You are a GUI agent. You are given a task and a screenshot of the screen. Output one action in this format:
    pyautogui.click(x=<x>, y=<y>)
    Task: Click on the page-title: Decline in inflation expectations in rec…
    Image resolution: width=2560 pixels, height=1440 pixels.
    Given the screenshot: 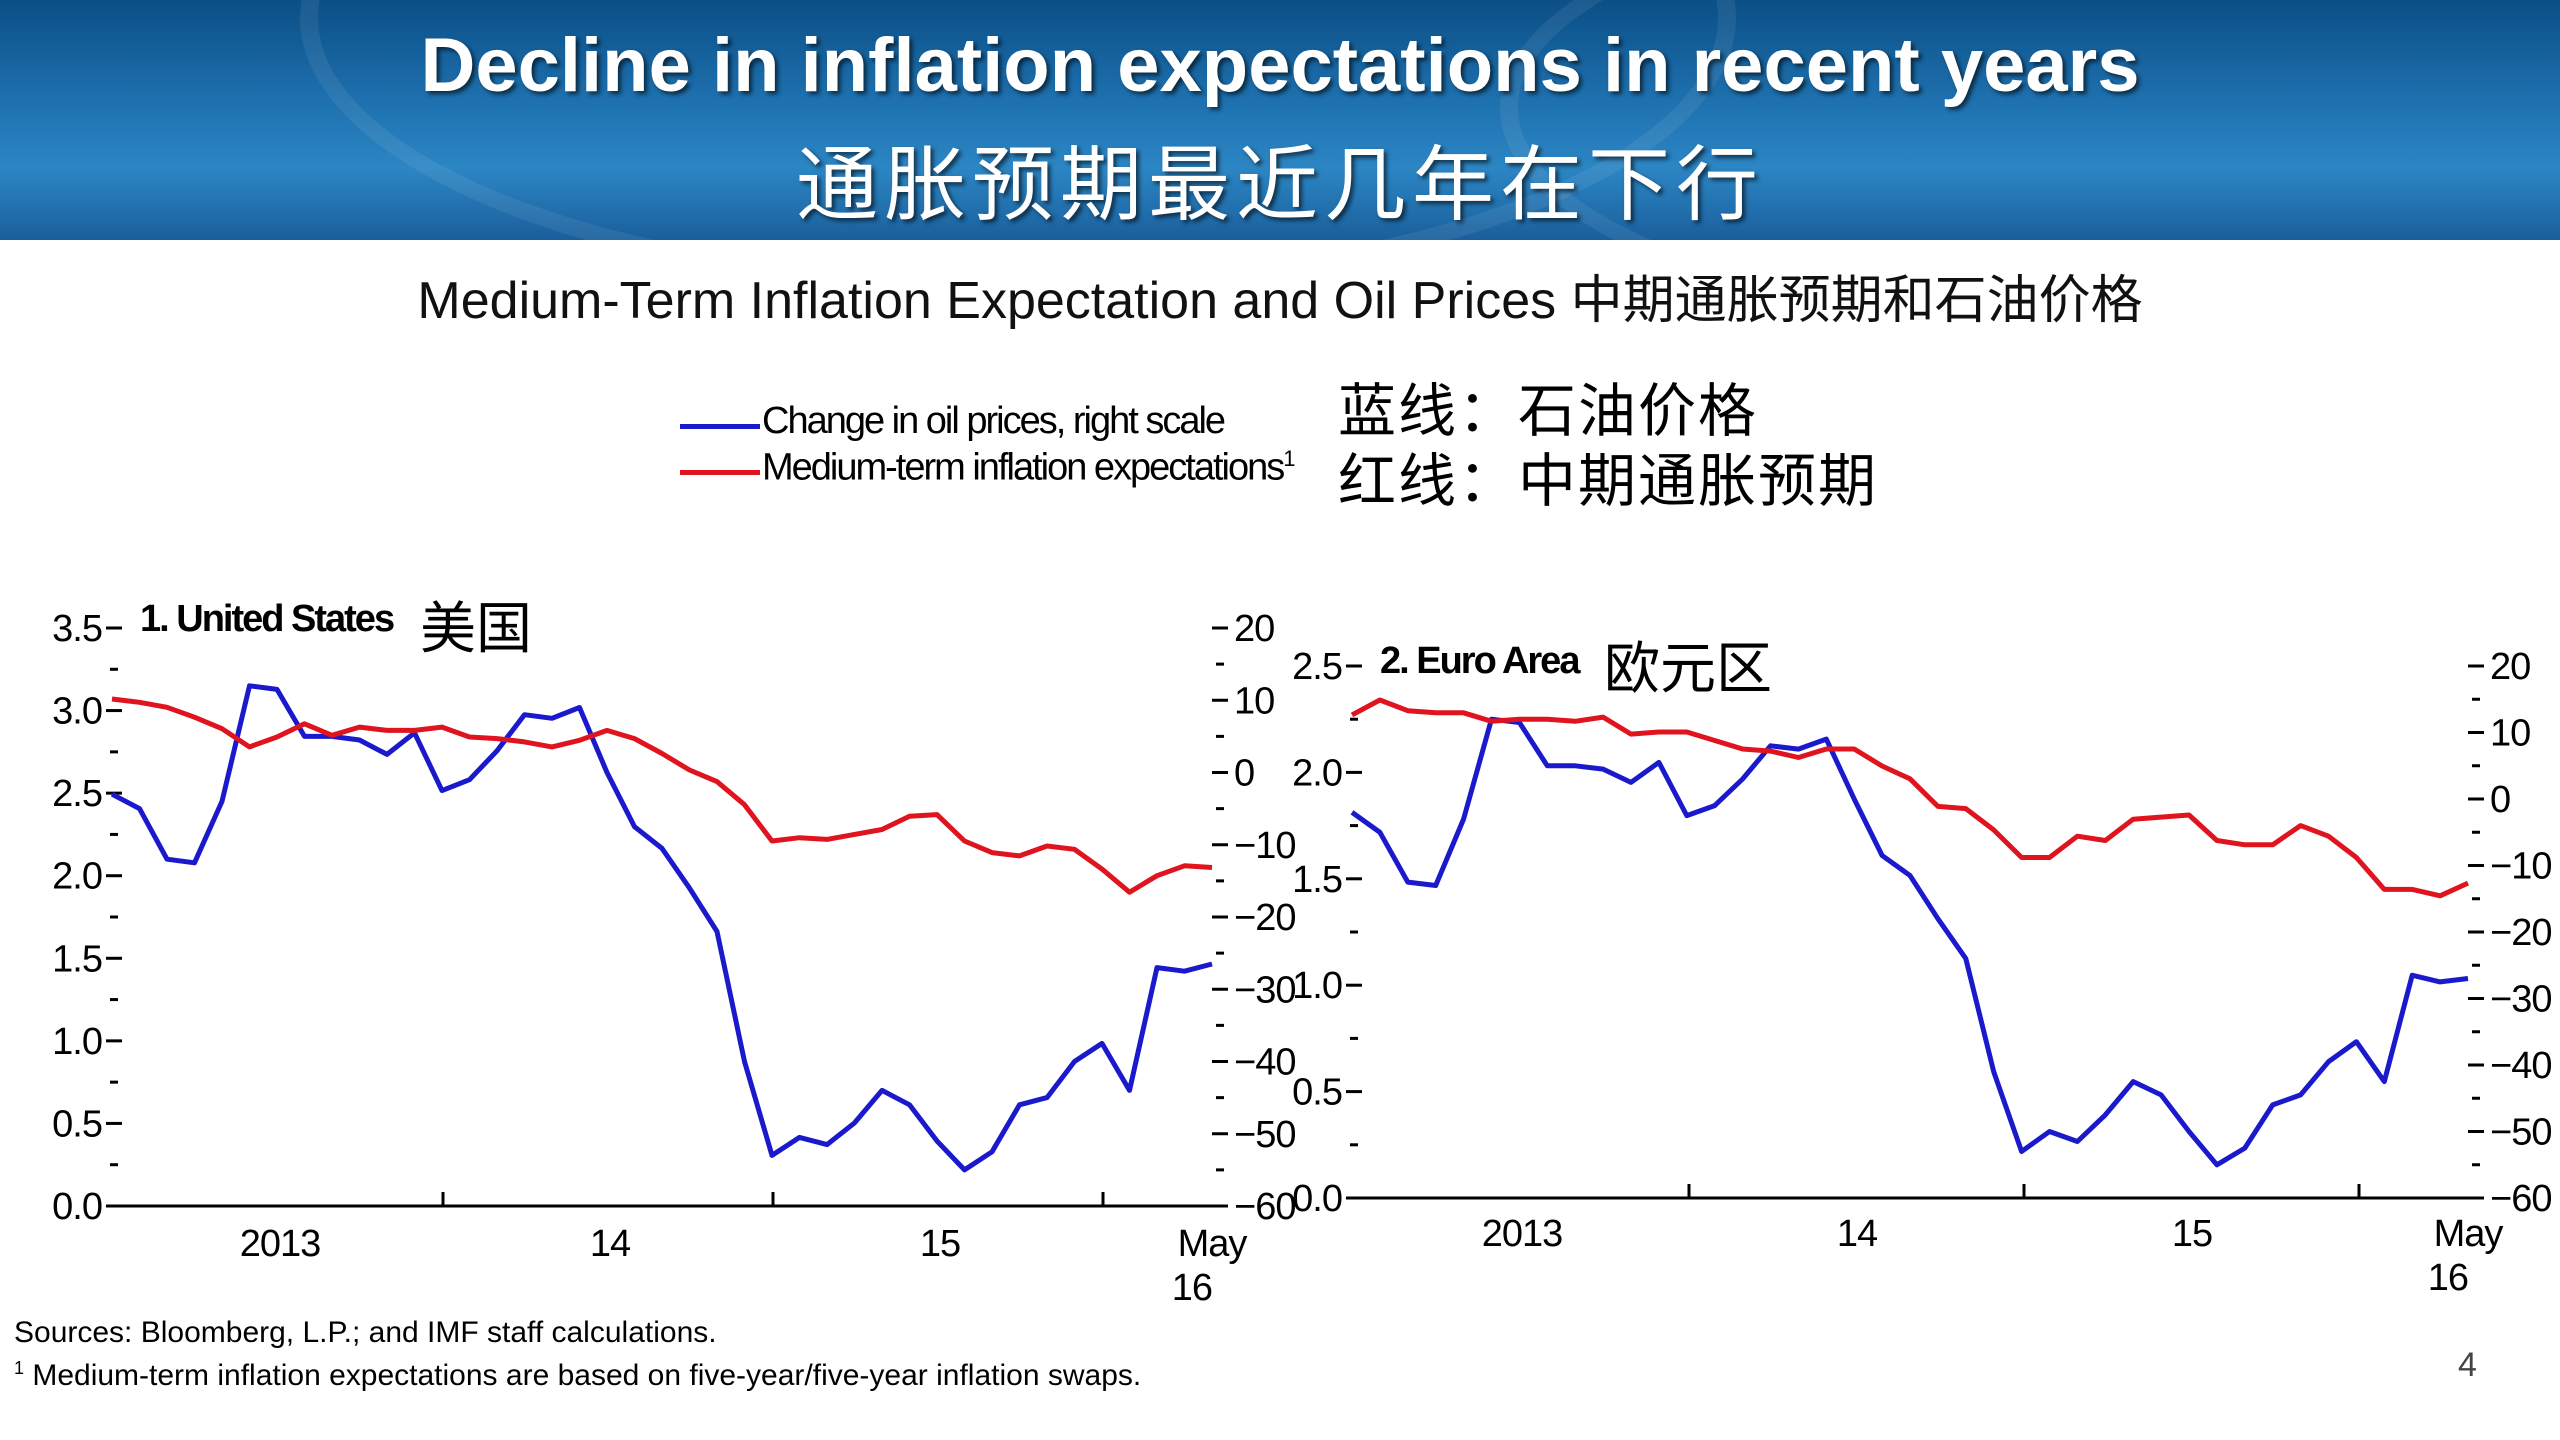 What is the action you would take?
    pyautogui.click(x=1280, y=65)
    